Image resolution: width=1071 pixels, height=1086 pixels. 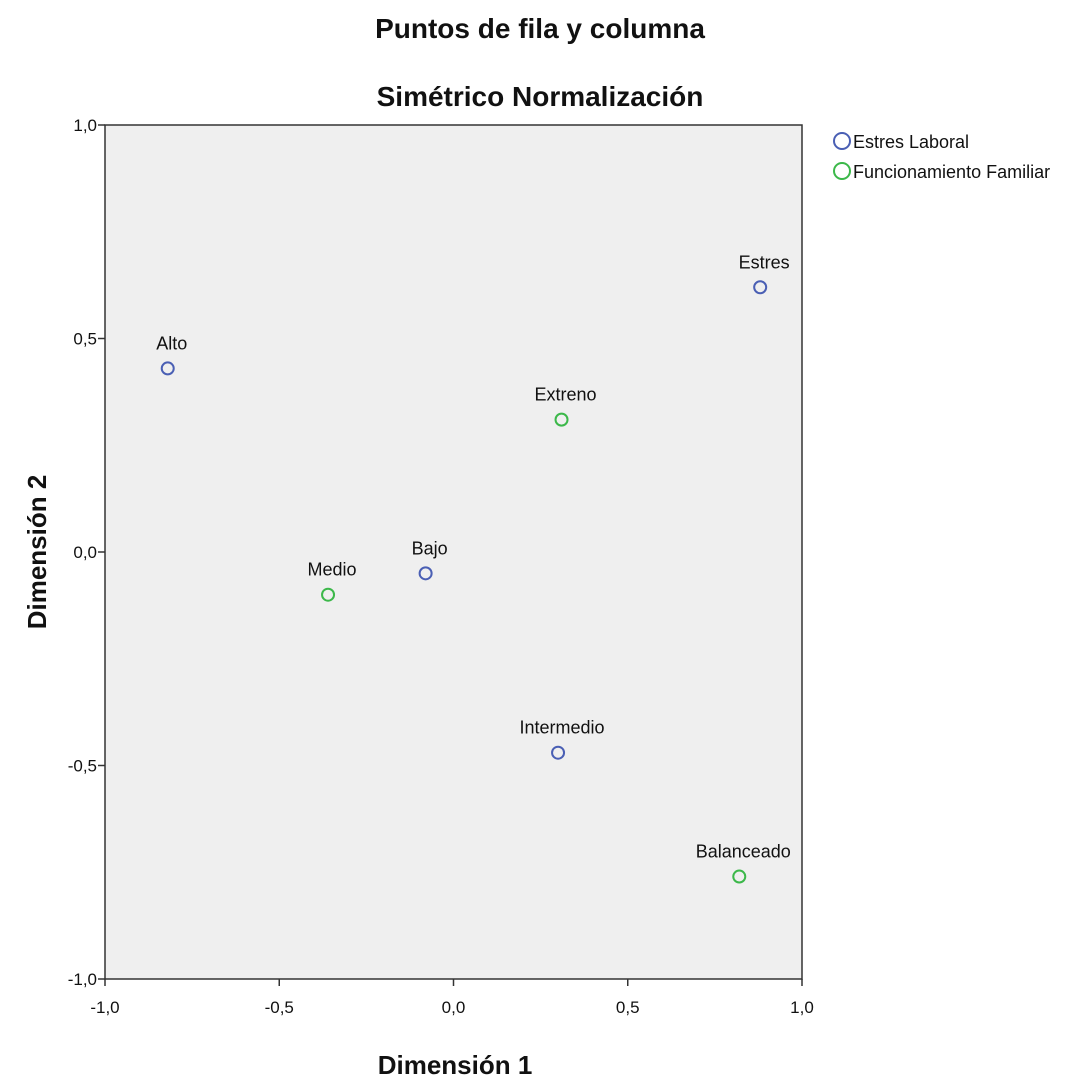 I want to click on chart-title: Puntos de fila y columna, so click(x=540, y=28).